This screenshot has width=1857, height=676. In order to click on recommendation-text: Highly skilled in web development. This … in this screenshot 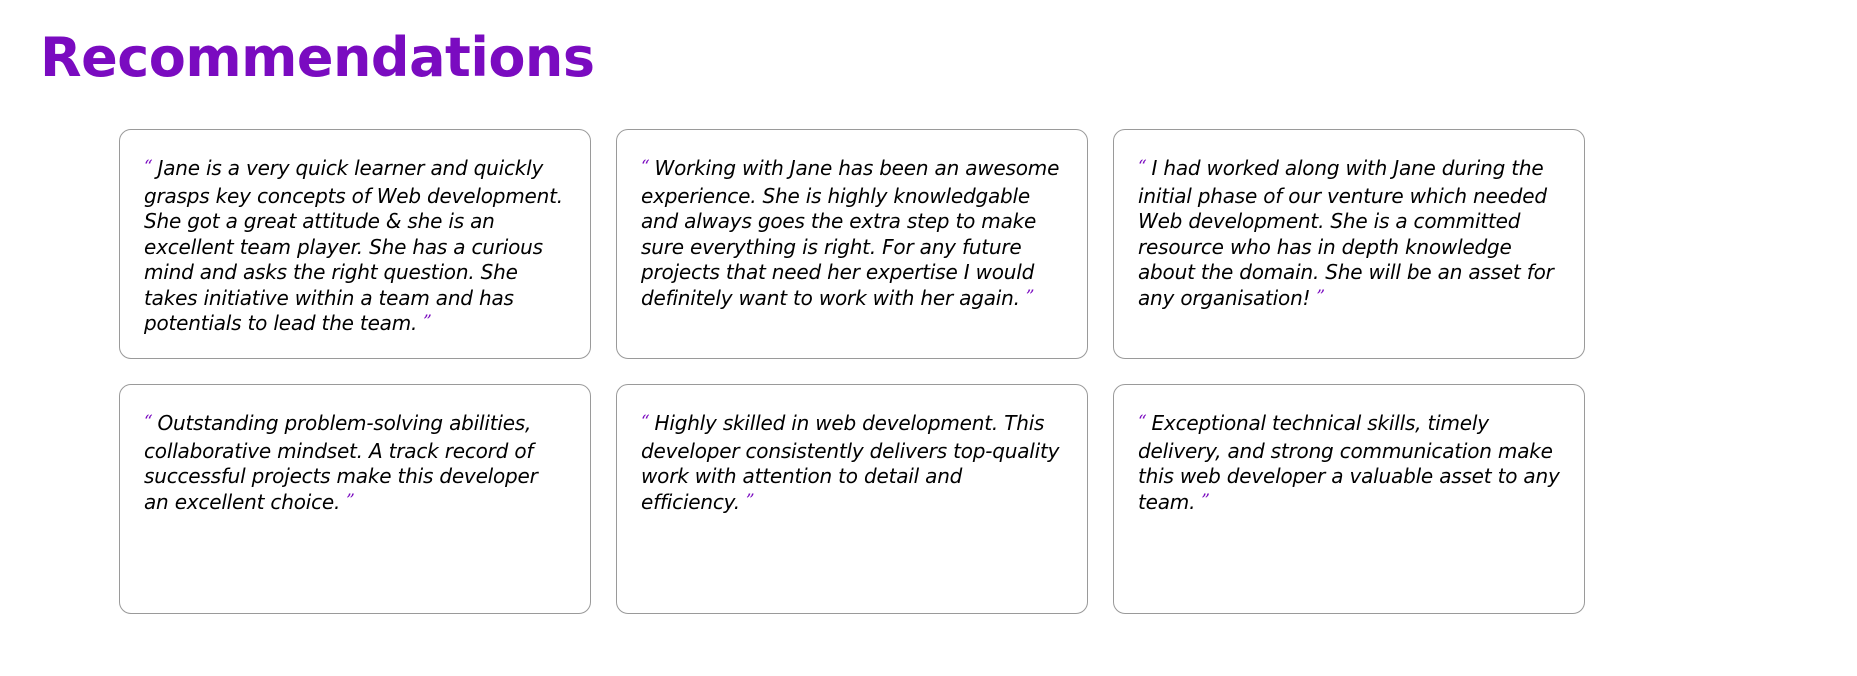, I will do `click(850, 462)`.